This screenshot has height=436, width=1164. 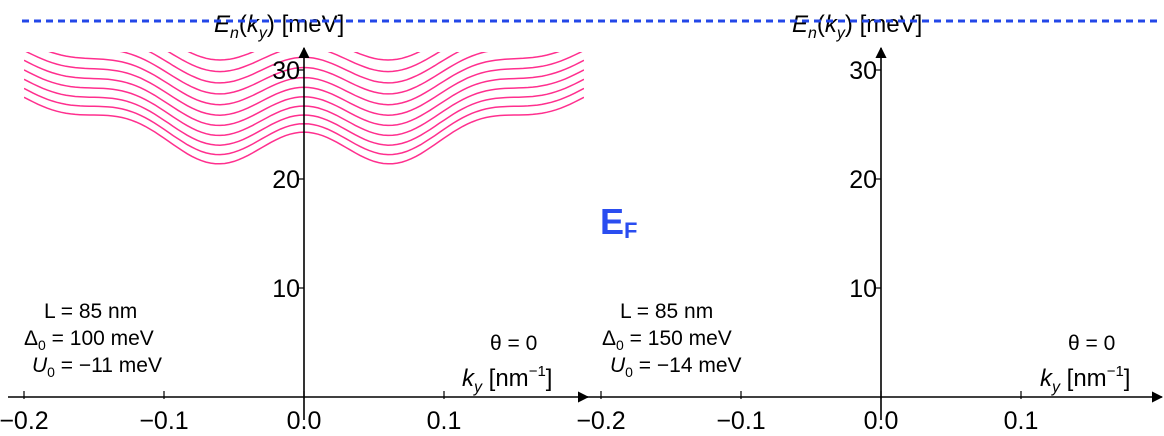 I want to click on left-param-U0: U0 = −11 meV, so click(x=97, y=367).